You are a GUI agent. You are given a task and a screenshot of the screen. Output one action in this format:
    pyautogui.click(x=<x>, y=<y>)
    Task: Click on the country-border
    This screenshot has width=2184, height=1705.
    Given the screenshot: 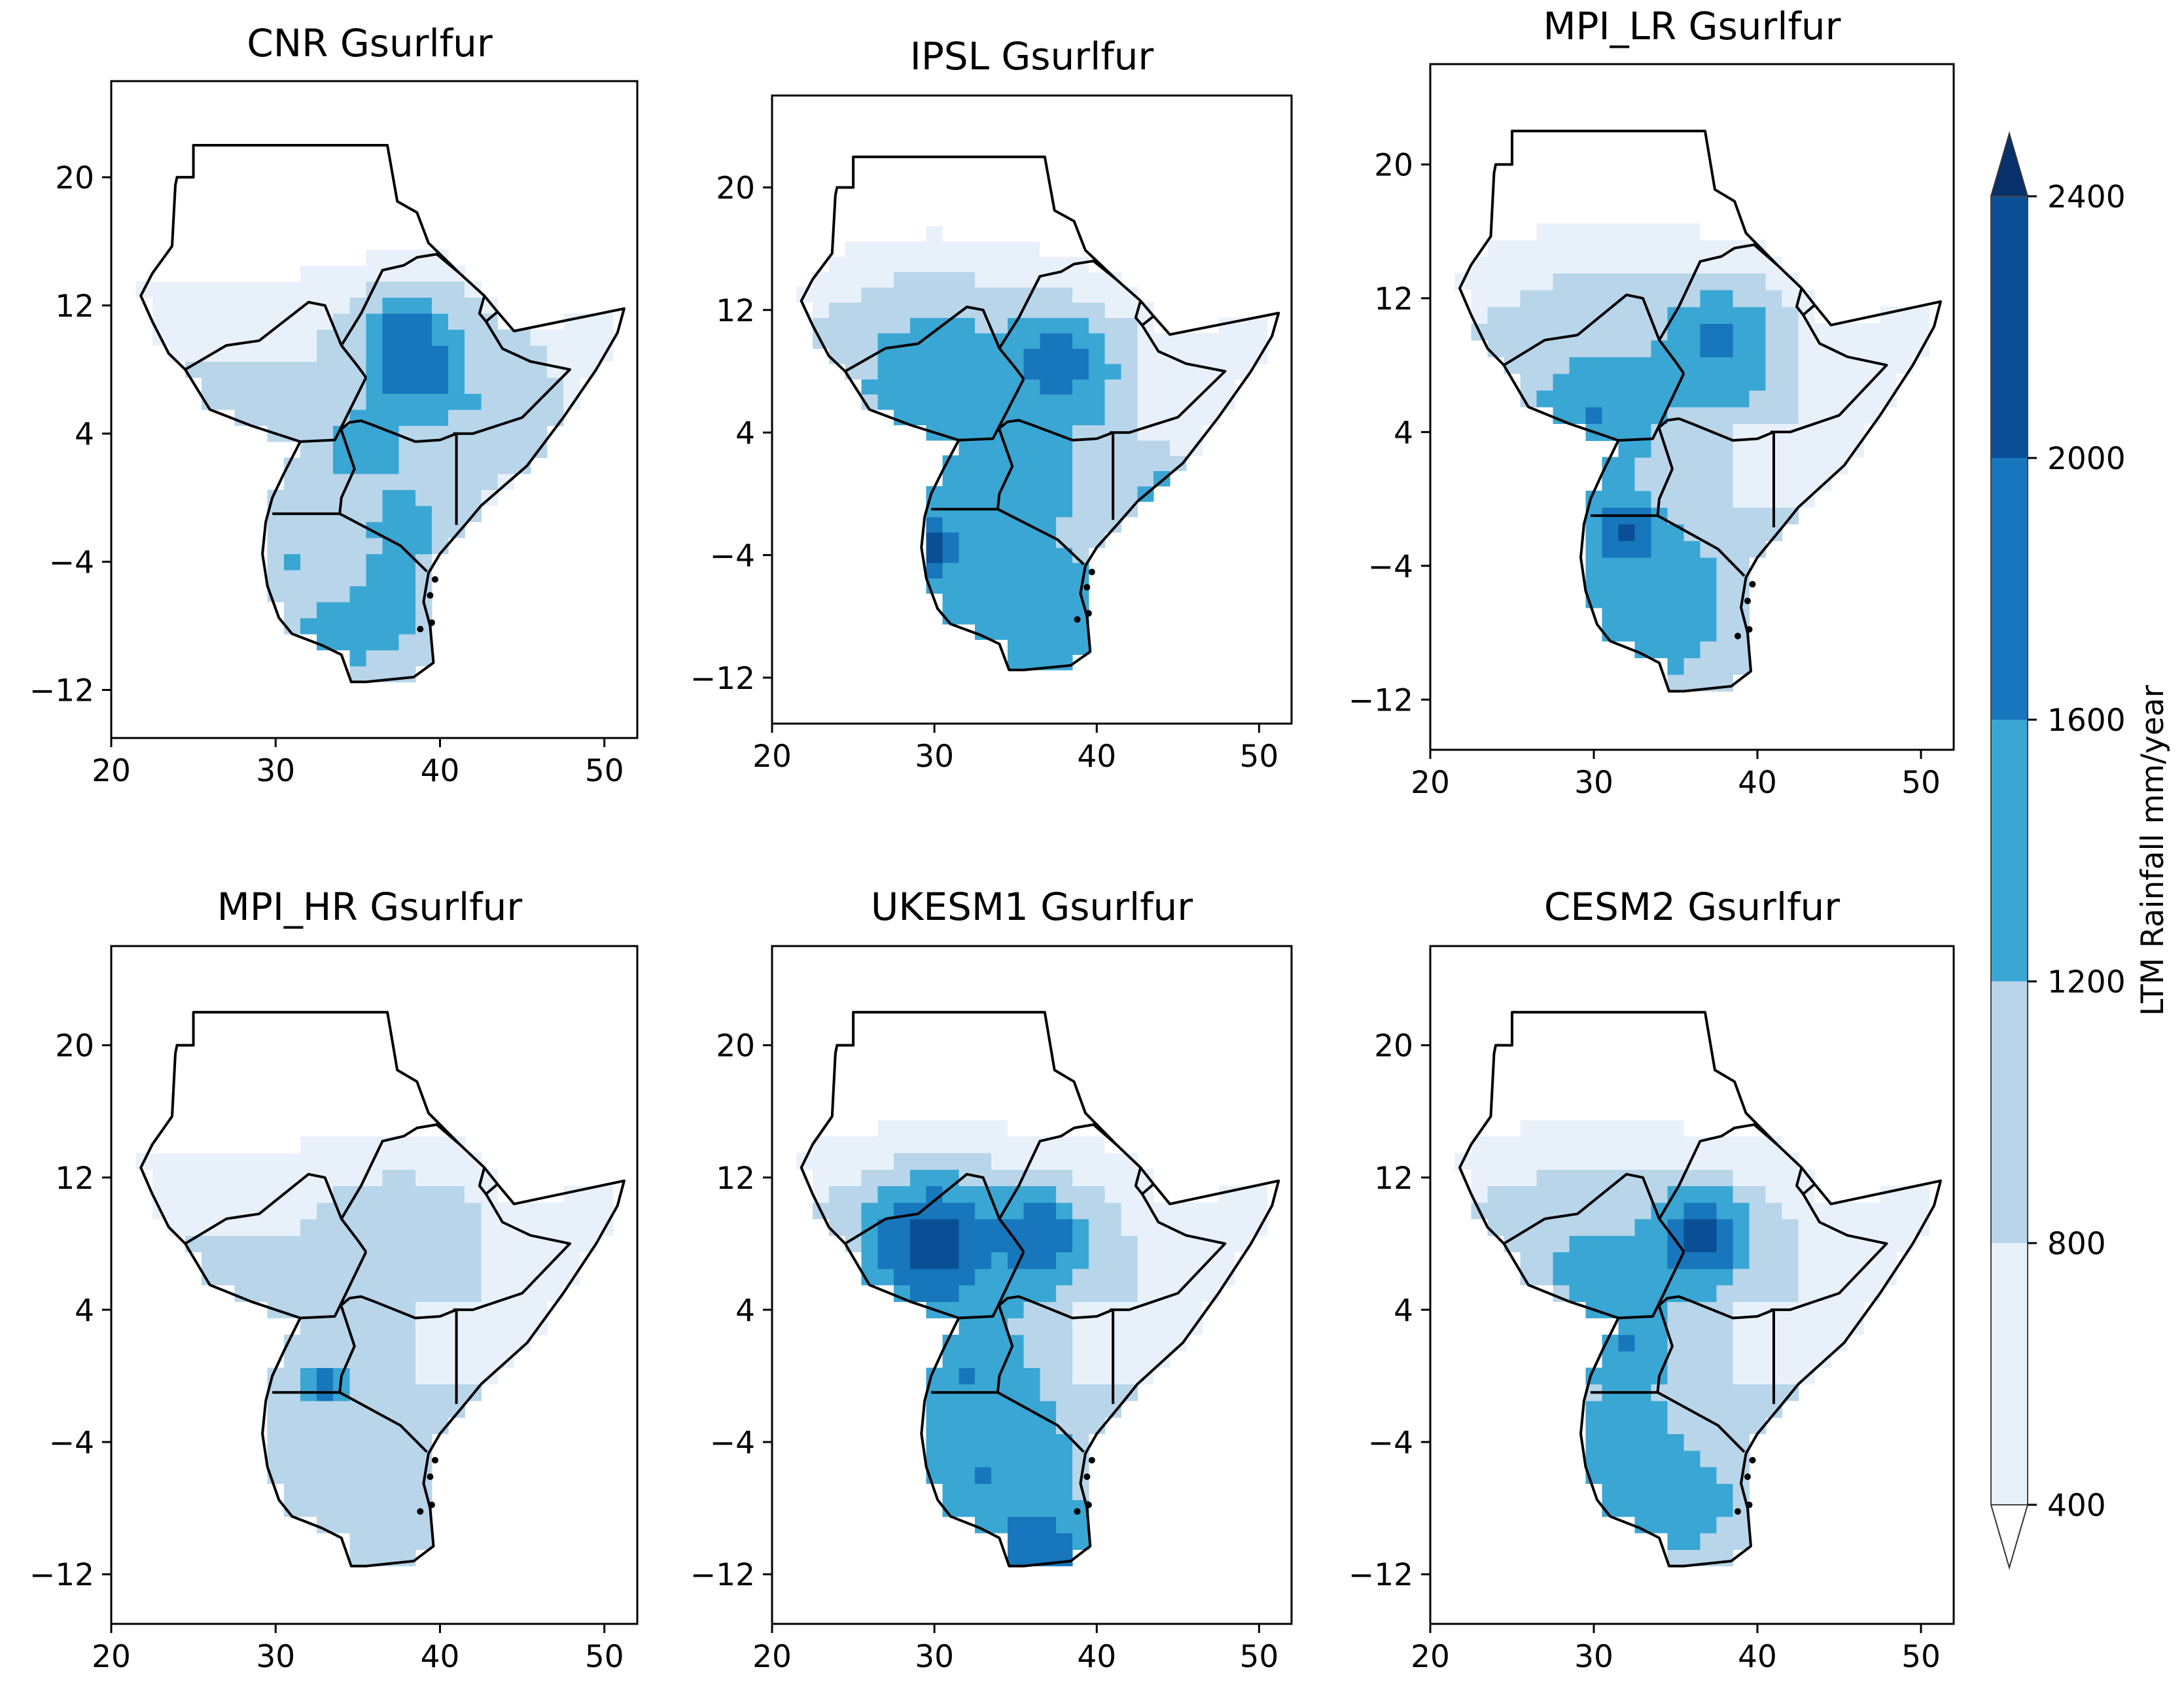 What is the action you would take?
    pyautogui.click(x=334, y=1285)
    